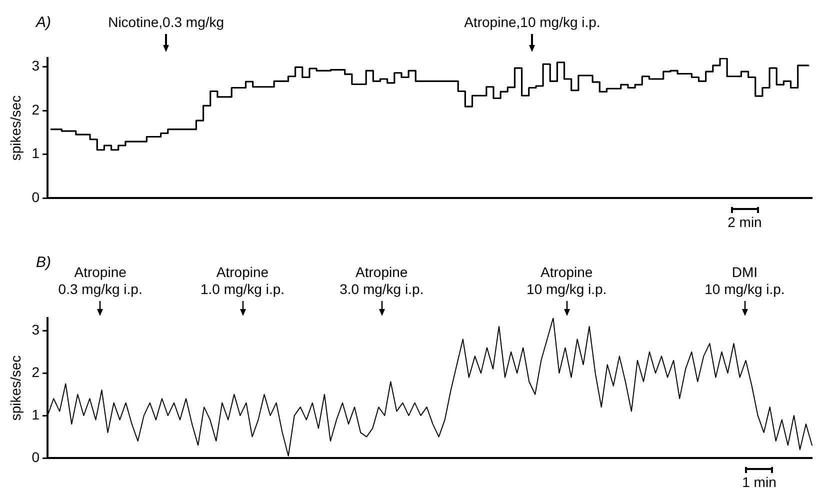 The width and height of the screenshot is (818, 500). What do you see at coordinates (745, 222) in the screenshot?
I see `text: 2 min` at bounding box center [745, 222].